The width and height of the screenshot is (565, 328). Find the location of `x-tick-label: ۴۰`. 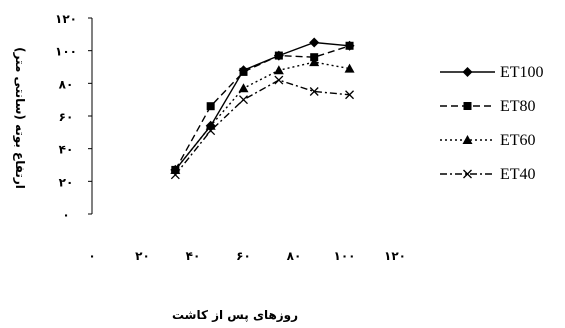

x-tick-label: ۴۰ is located at coordinates (193, 256).